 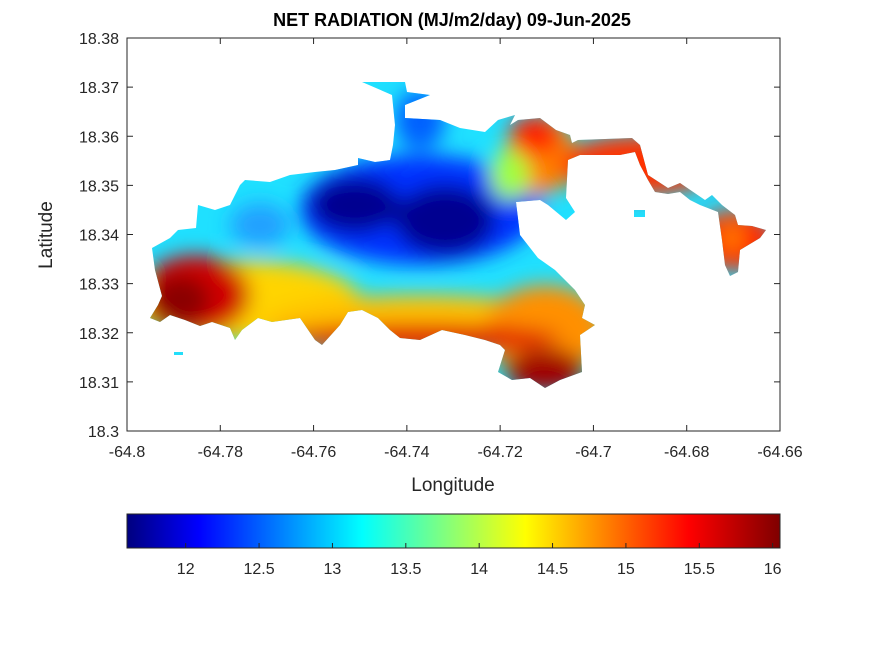 I want to click on colorbar-tick-label: 12, so click(x=186, y=569).